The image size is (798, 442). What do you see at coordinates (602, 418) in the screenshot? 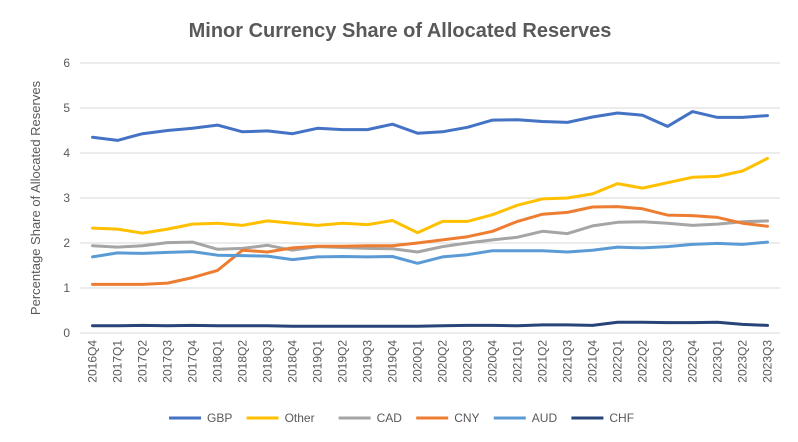
I see `legend-item-chf: CHF` at bounding box center [602, 418].